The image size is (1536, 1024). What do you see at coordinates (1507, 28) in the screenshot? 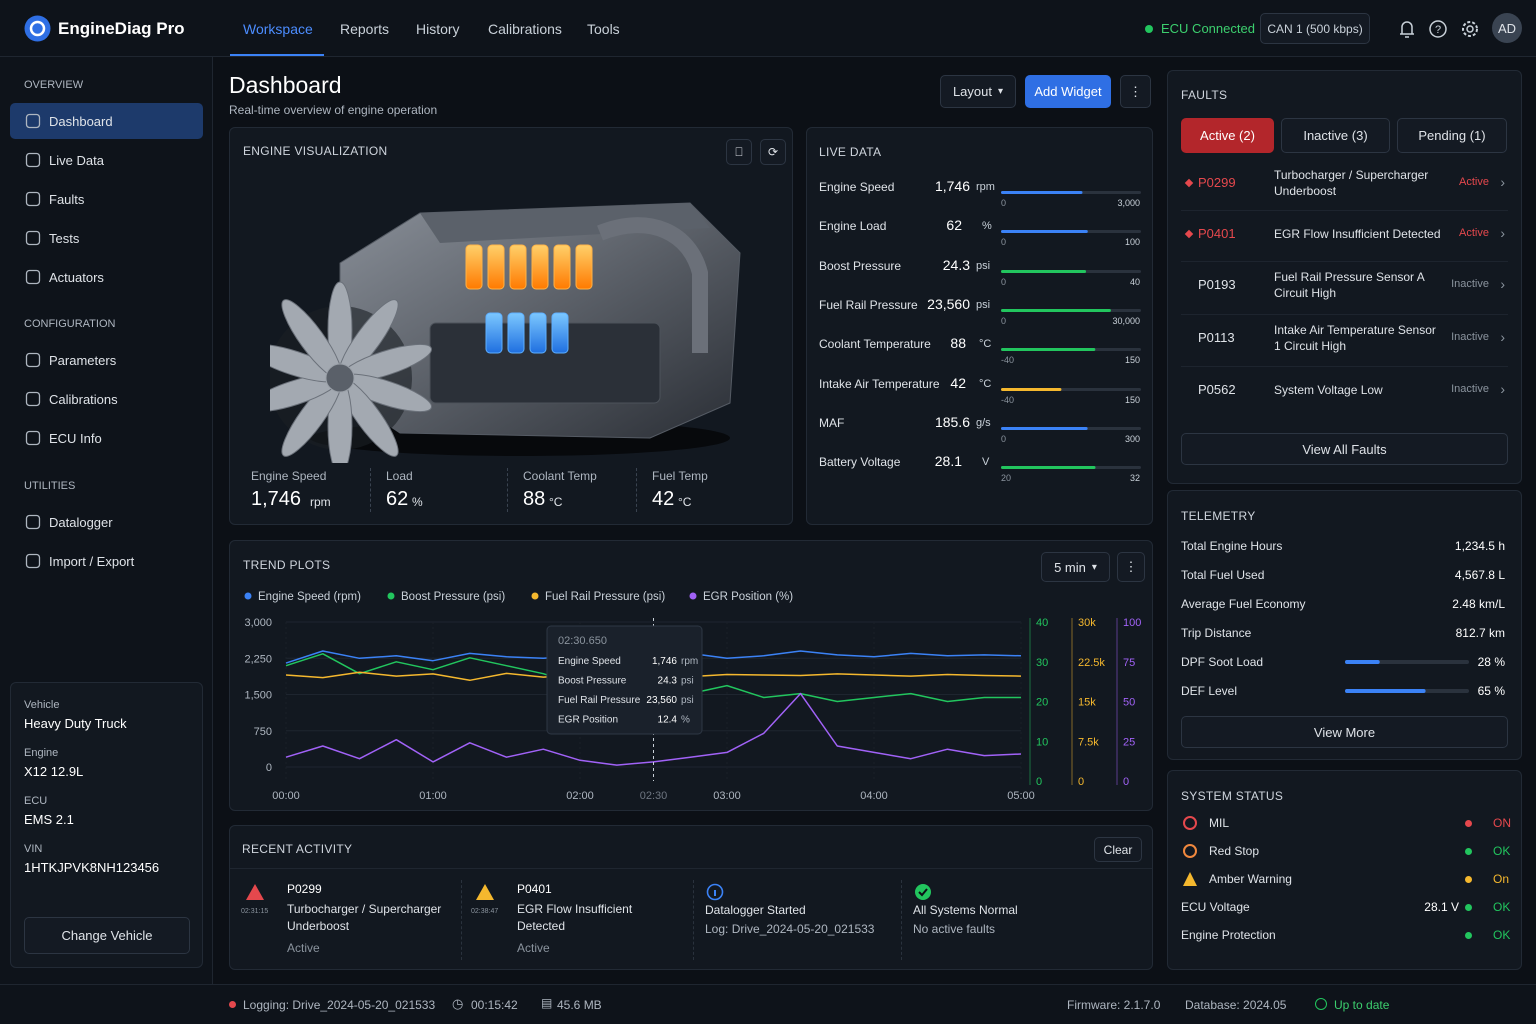
I see `avatar: AD` at bounding box center [1507, 28].